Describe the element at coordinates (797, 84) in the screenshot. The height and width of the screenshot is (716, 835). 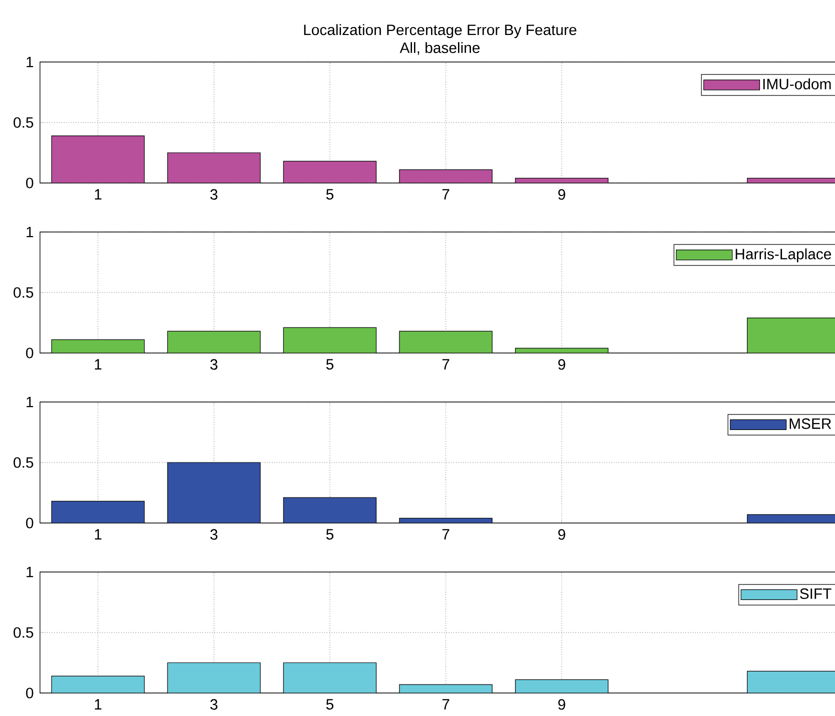
I see `legend-label: IMU-odom` at that location.